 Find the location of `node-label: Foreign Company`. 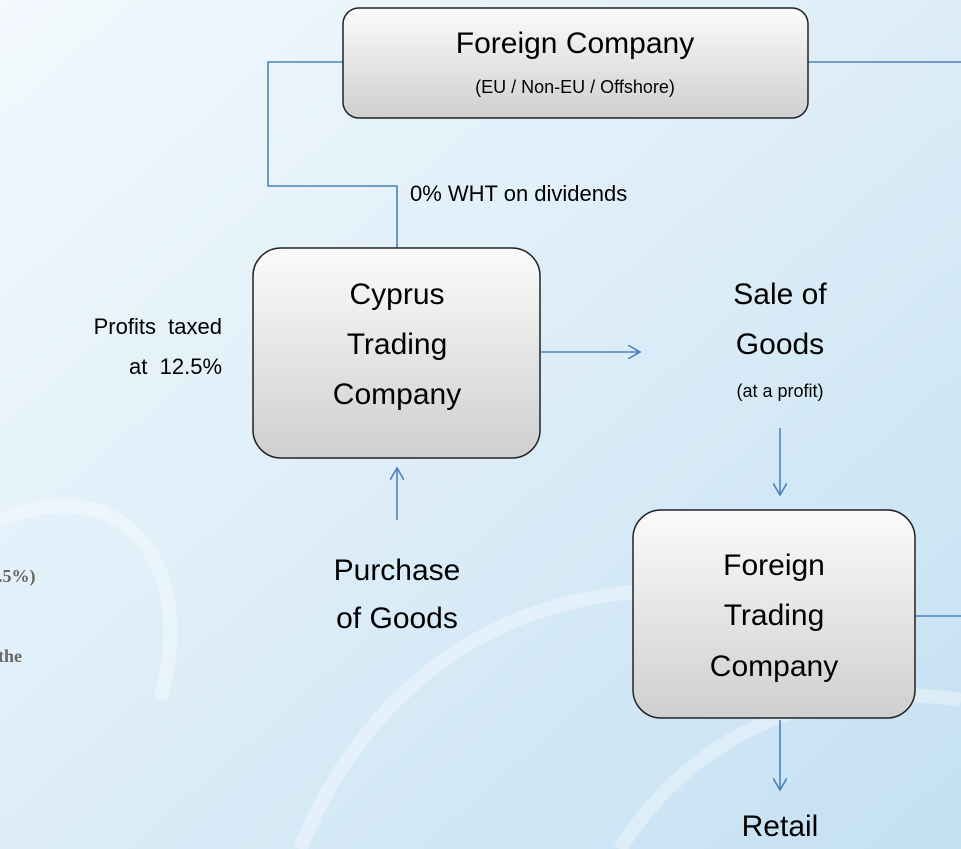

node-label: Foreign Company is located at coordinates (575, 43).